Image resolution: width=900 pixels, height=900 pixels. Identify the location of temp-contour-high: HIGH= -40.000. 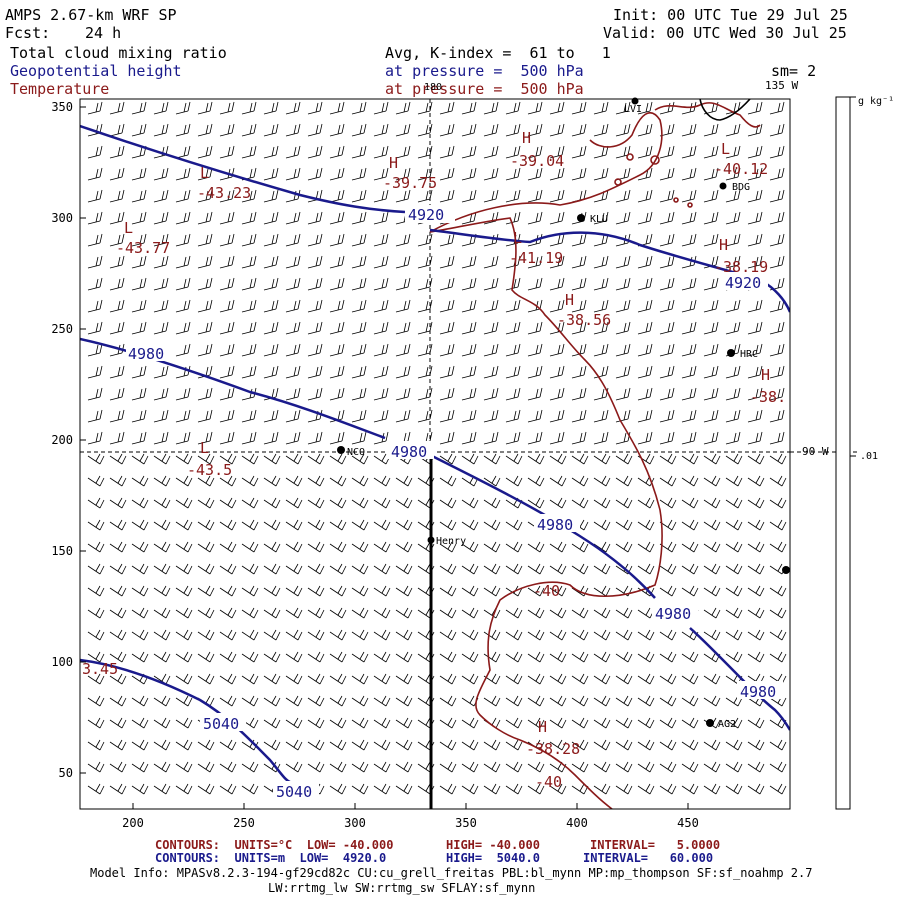
(493, 845).